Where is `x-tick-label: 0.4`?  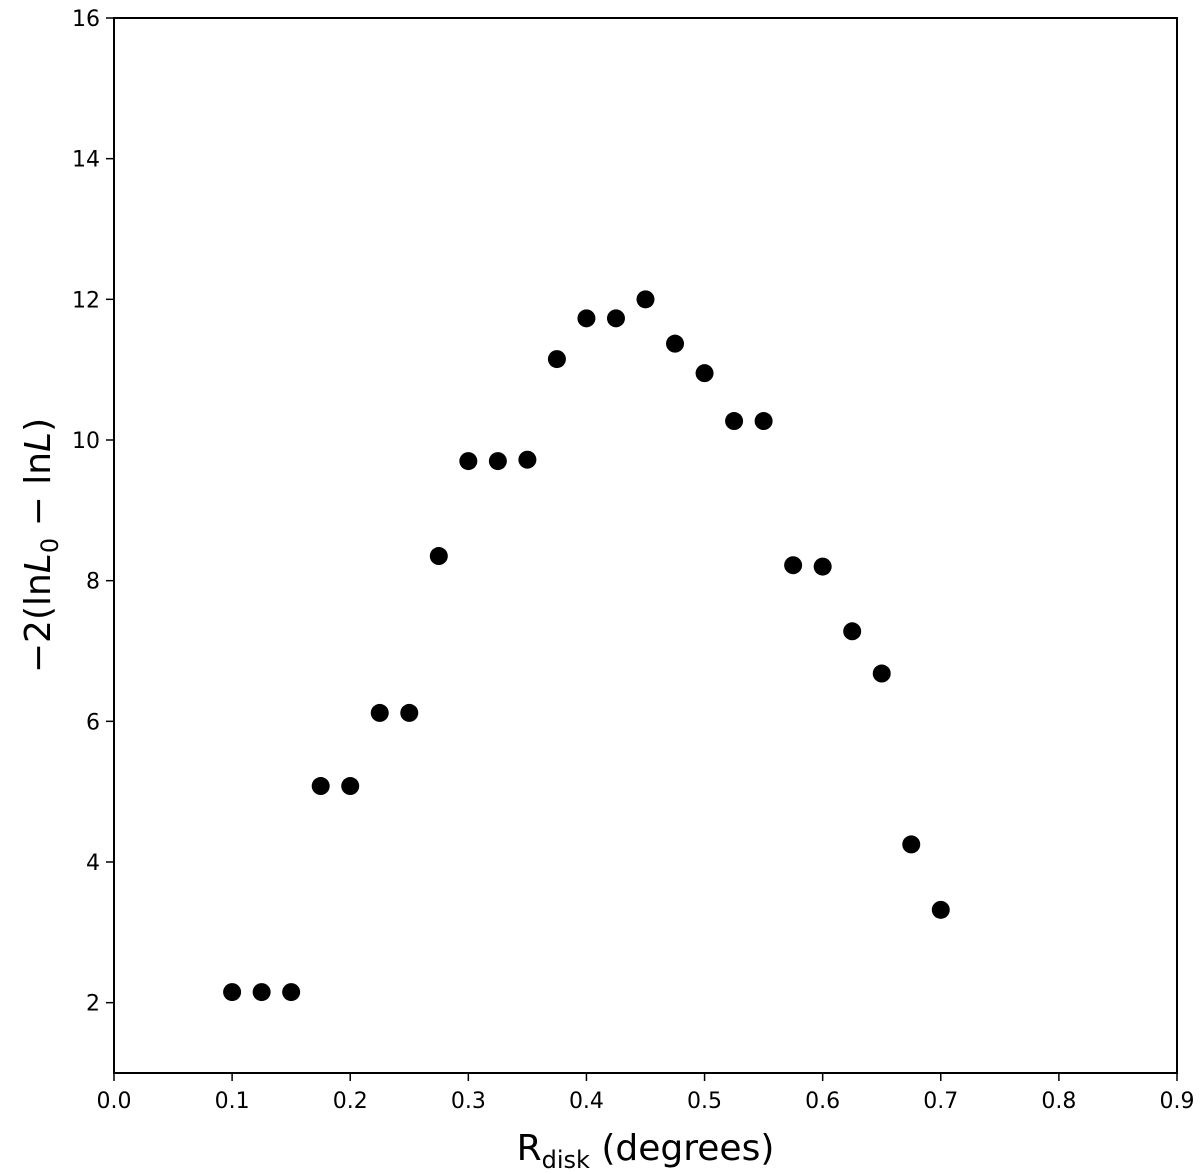 x-tick-label: 0.4 is located at coordinates (586, 1101).